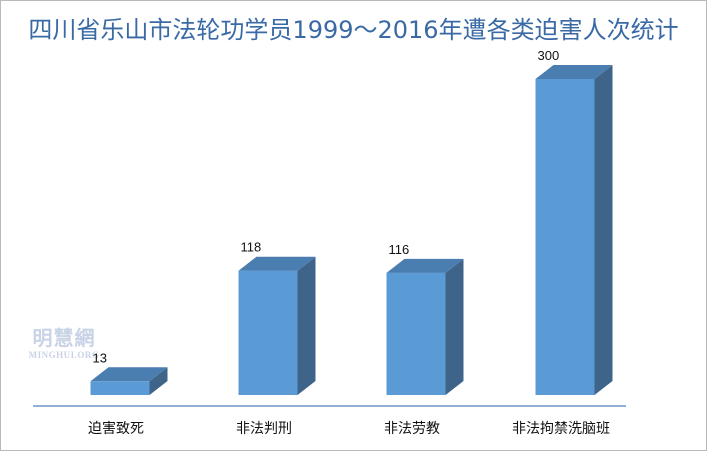  What do you see at coordinates (412, 429) in the screenshot?
I see `x-tick-label-3: 非法劳教` at bounding box center [412, 429].